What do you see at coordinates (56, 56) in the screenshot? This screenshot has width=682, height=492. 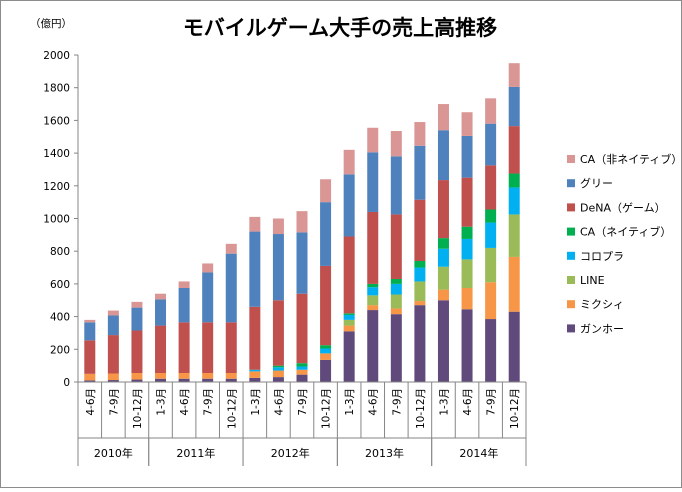 I see `y-tick-label: 2000` at bounding box center [56, 56].